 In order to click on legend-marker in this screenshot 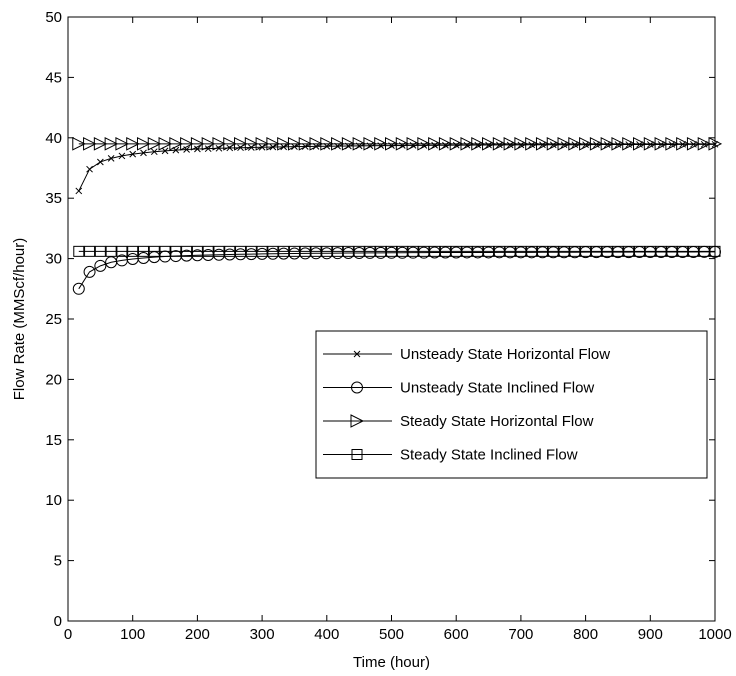, I will do `click(357, 454)`.